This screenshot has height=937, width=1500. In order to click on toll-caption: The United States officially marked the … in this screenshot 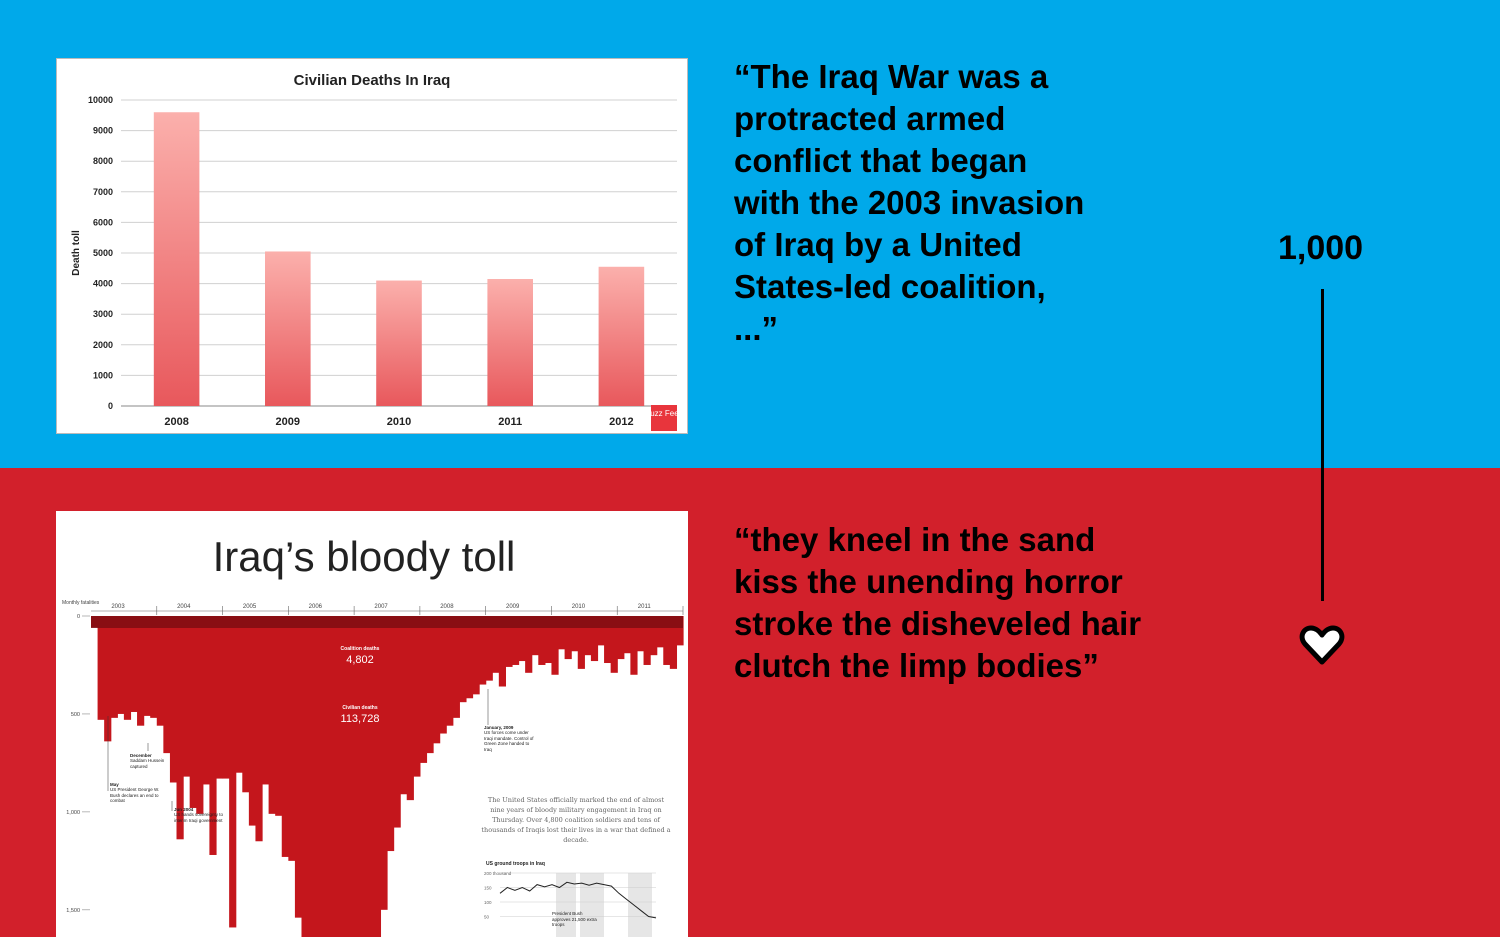, I will do `click(576, 820)`.